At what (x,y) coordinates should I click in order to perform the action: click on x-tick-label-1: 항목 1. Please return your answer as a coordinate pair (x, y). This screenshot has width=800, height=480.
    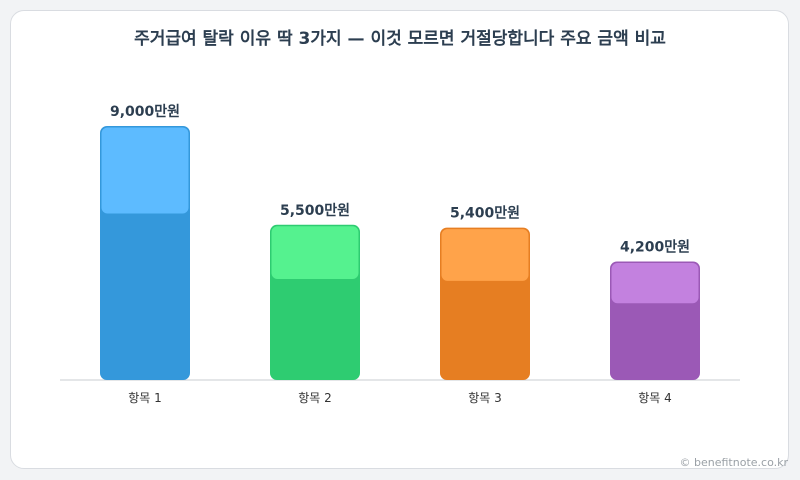
    Looking at the image, I should click on (145, 398).